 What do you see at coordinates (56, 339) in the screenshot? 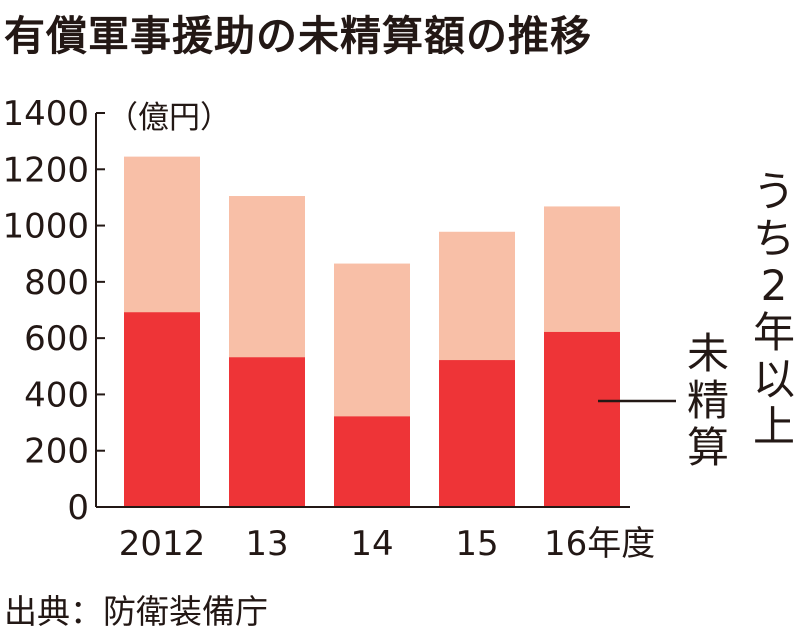
I see `y-tick-label: 600` at bounding box center [56, 339].